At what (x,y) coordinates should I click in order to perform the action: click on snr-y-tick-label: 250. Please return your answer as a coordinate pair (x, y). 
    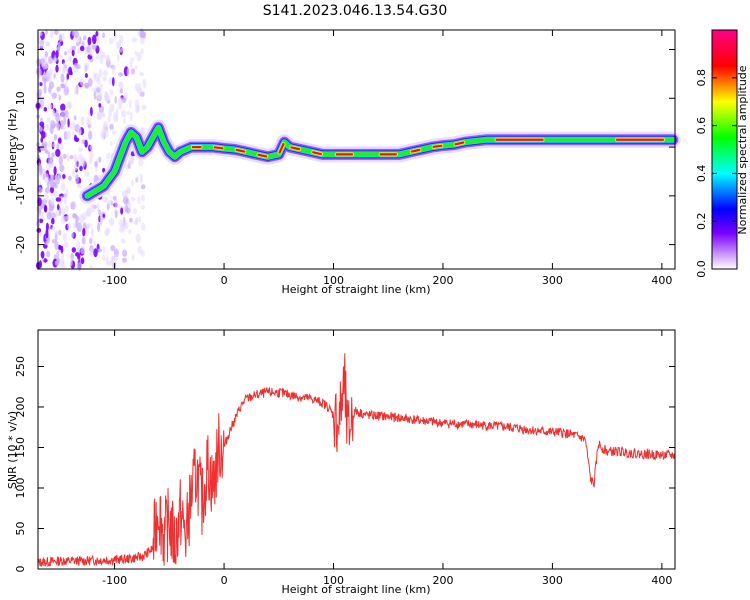
    Looking at the image, I should click on (20, 366).